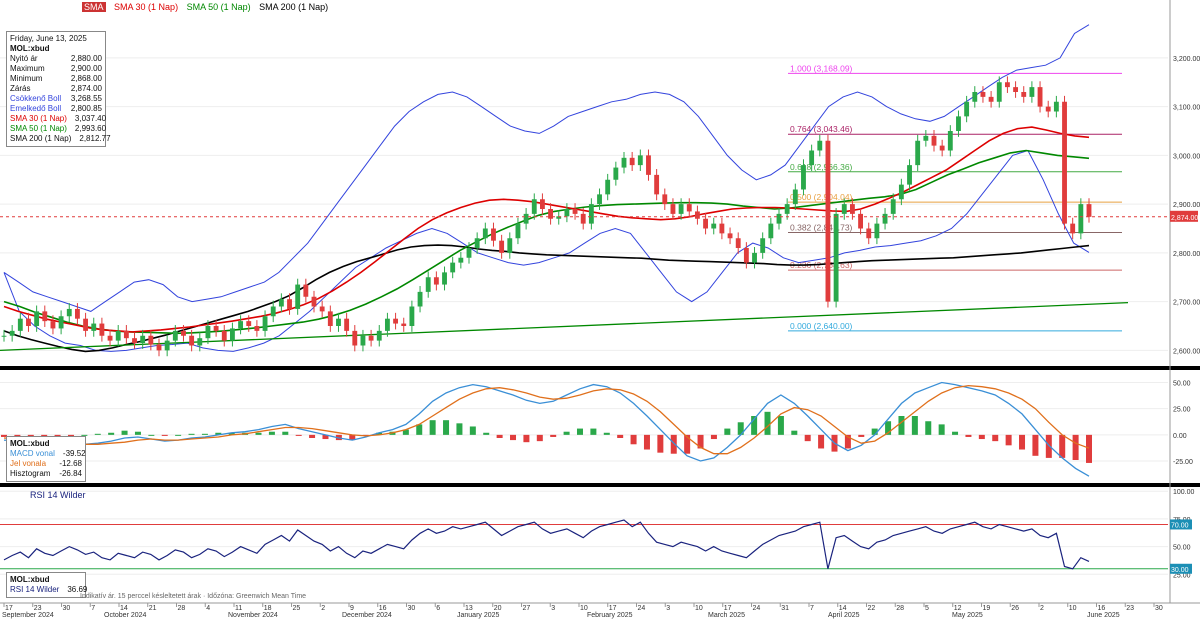 The height and width of the screenshot is (624, 1200). Describe the element at coordinates (30, 473) in the screenshot. I see `macd-box-label: Hisztogram` at that location.